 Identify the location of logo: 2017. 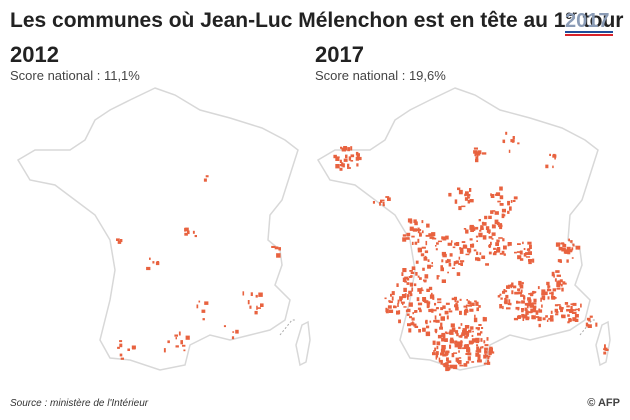
(587, 21).